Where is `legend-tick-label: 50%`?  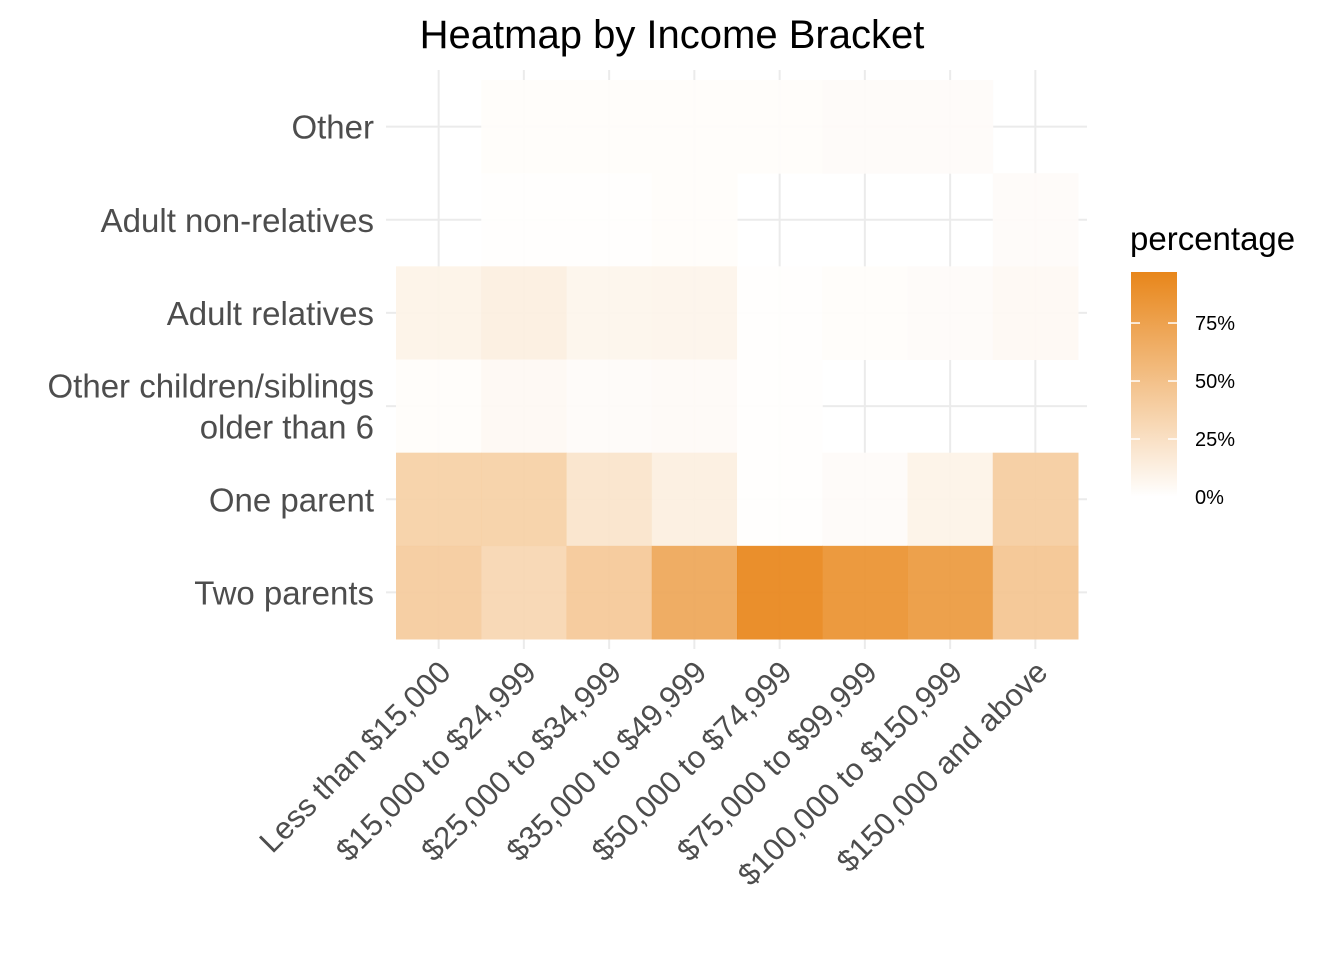 legend-tick-label: 50% is located at coordinates (1215, 382).